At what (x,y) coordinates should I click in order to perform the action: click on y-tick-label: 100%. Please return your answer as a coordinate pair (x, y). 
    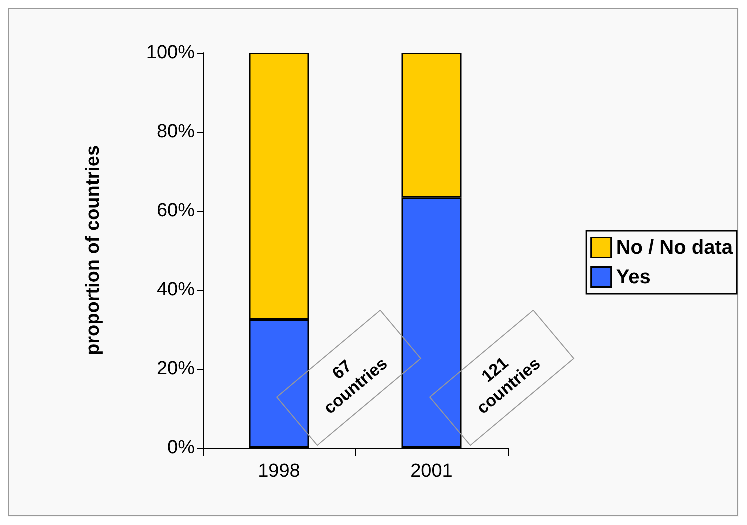
    Looking at the image, I should click on (171, 53).